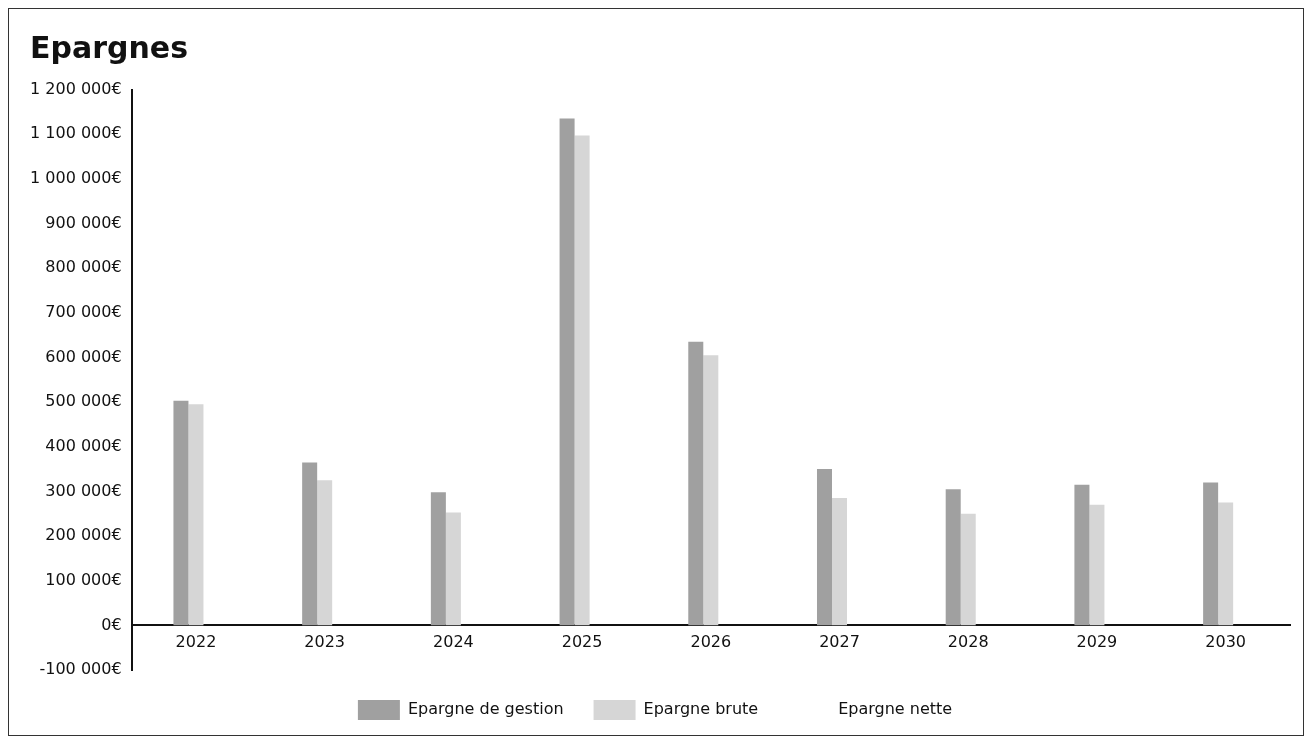  Describe the element at coordinates (83, 445) in the screenshot. I see `y-tick-label: 400 000€` at that location.